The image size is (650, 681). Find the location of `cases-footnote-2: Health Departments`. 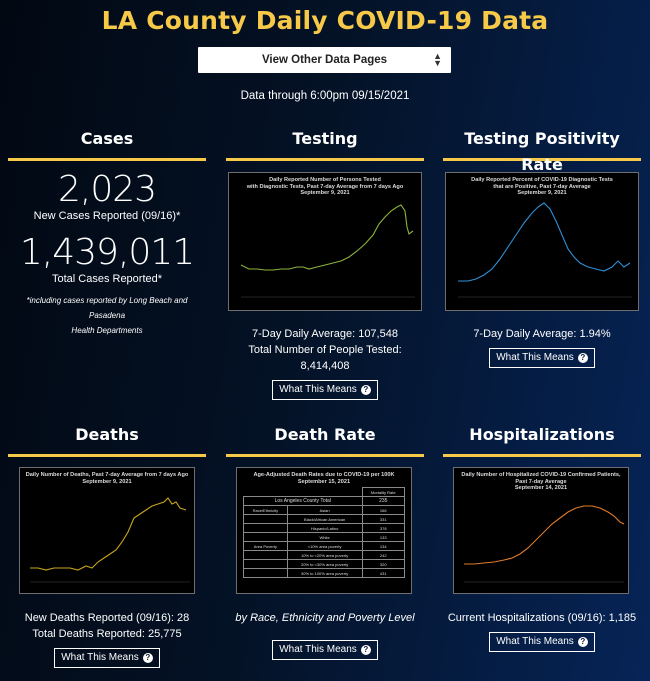

cases-footnote-2: Health Departments is located at coordinates (107, 330).